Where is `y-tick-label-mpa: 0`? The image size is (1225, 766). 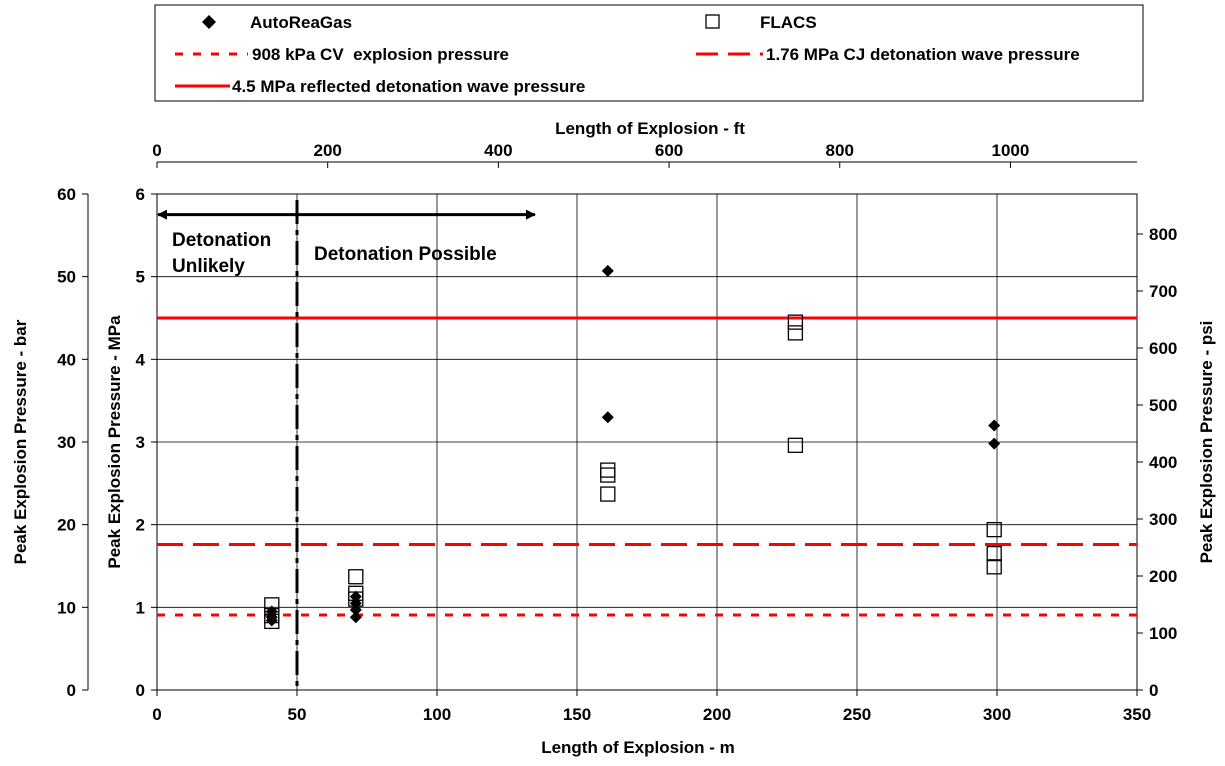 y-tick-label-mpa: 0 is located at coordinates (140, 690).